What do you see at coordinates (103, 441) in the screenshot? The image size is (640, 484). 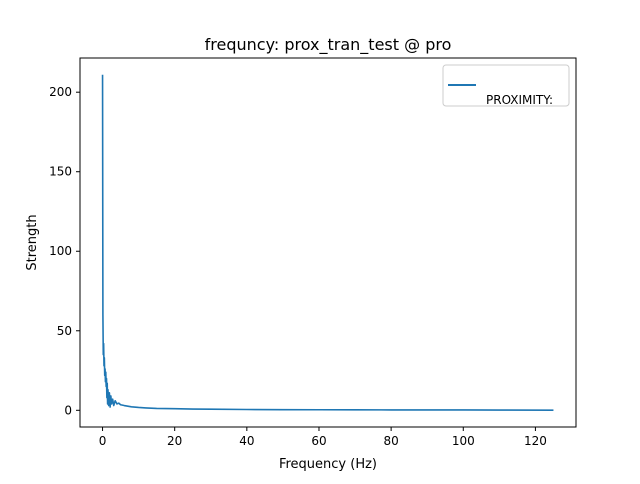 I see `x-tick-label: 0` at bounding box center [103, 441].